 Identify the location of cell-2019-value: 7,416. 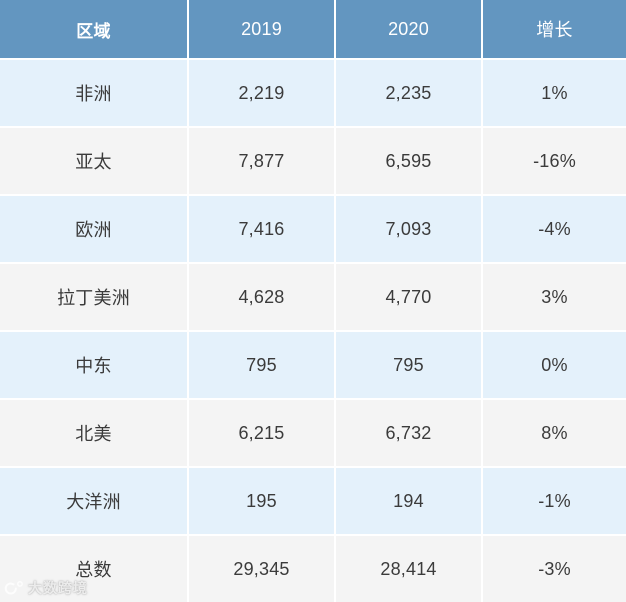
(261, 229).